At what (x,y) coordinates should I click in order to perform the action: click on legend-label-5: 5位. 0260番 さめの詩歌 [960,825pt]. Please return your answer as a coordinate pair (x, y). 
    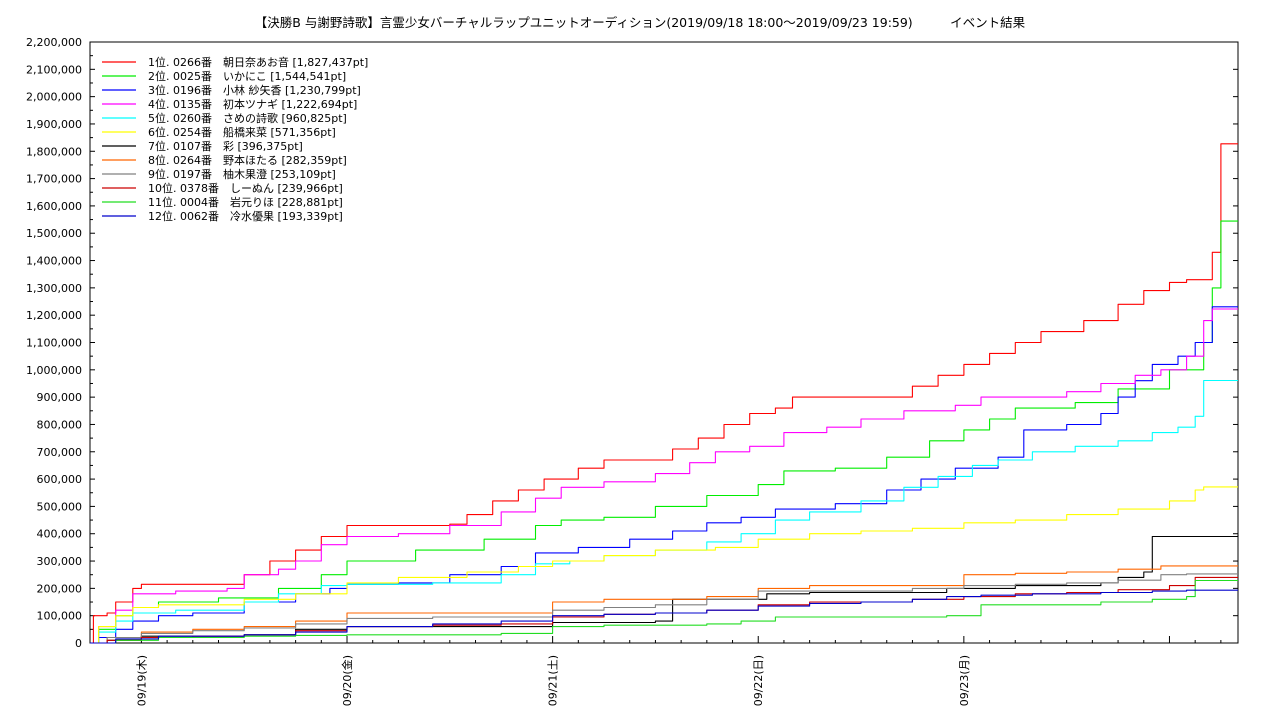
    Looking at the image, I should click on (247, 118).